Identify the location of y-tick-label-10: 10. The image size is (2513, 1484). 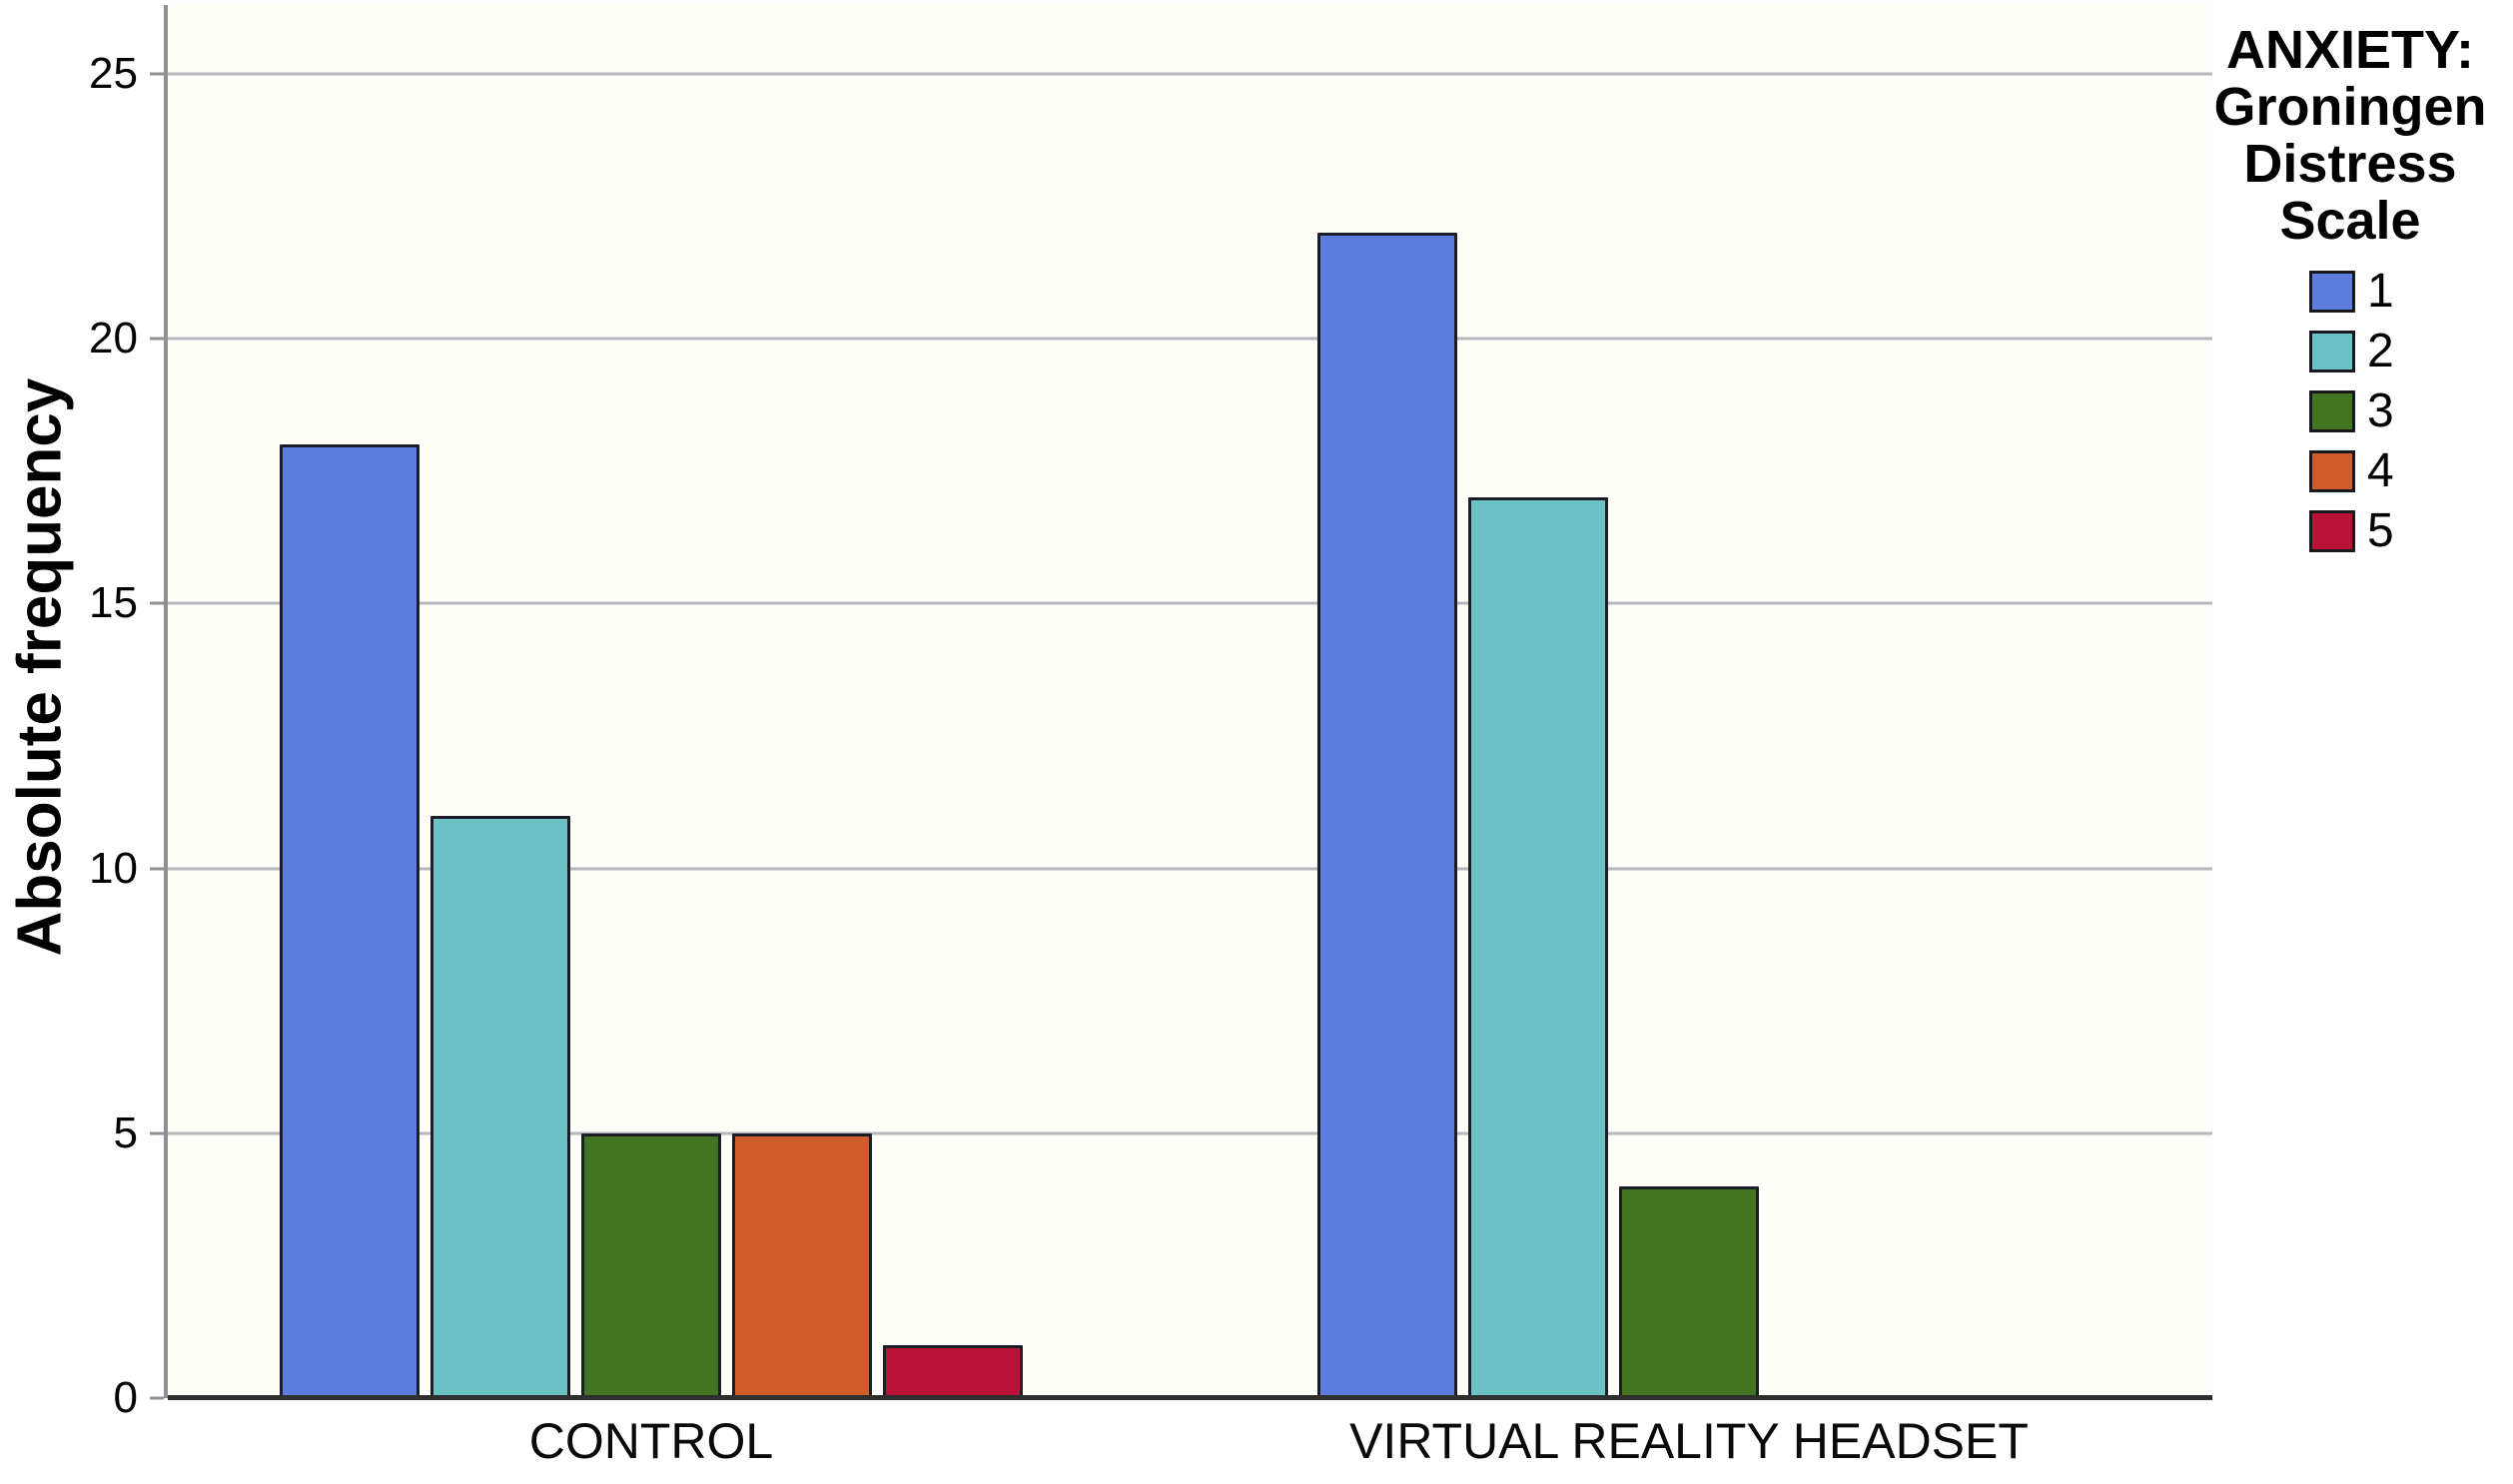
(113, 868).